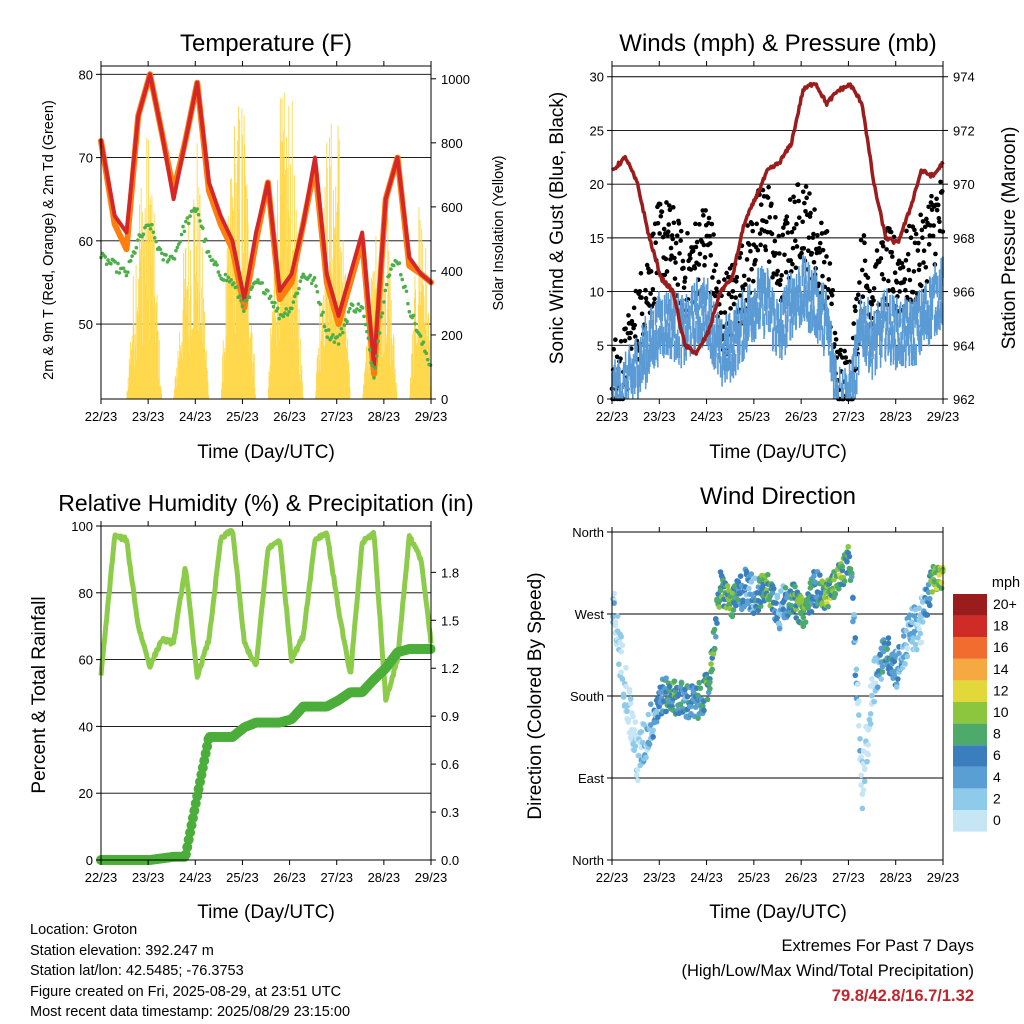 This screenshot has height=1024, width=1024. I want to click on temperature-x-tick-label: 29/23, so click(431, 416).